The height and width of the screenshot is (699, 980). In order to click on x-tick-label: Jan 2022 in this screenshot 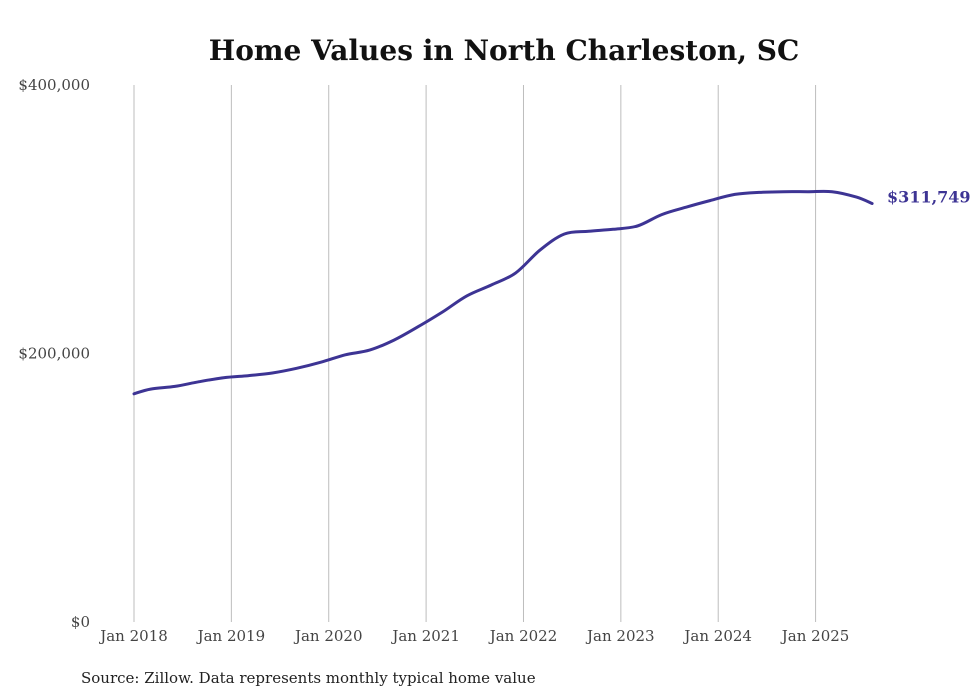, I will do `click(523, 636)`.